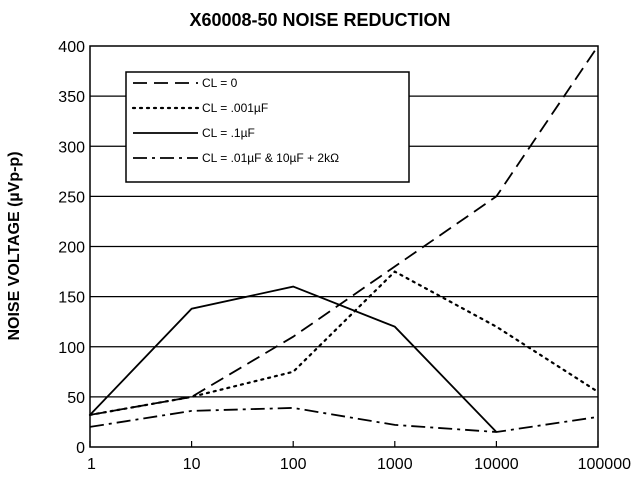 The width and height of the screenshot is (634, 479). Describe the element at coordinates (76, 398) in the screenshot. I see `y-tick-label: 50` at that location.